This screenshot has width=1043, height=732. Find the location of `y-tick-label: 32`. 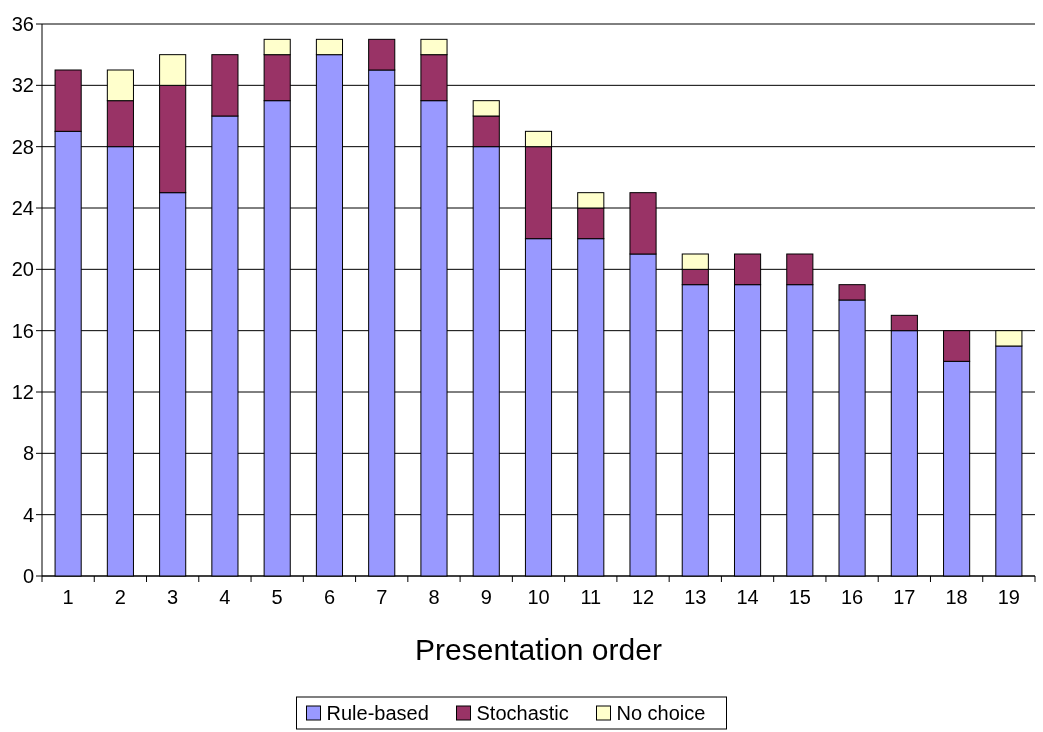

y-tick-label: 32 is located at coordinates (22, 85).